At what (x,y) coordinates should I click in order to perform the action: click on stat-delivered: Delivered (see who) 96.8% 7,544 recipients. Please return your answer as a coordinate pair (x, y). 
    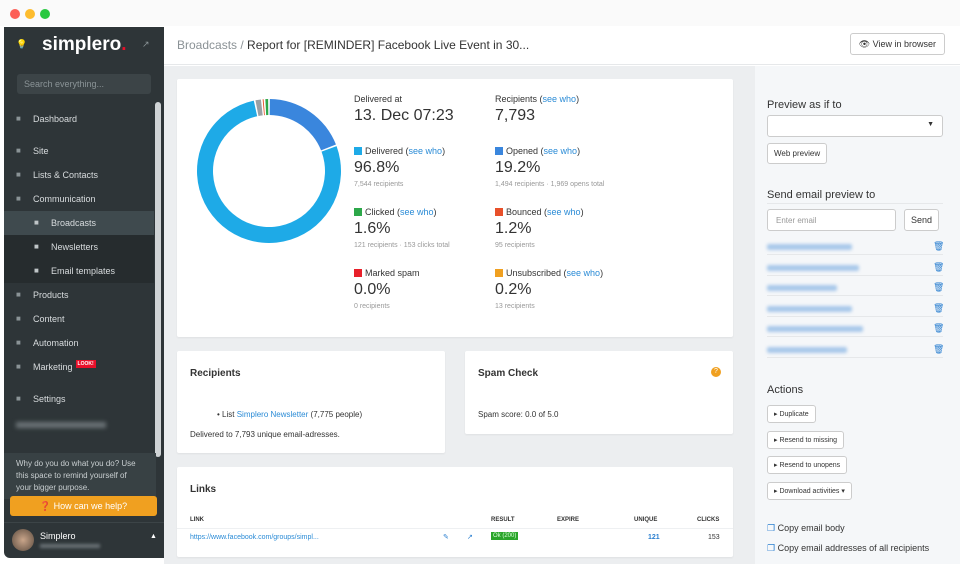
    Looking at the image, I should click on (400, 167).